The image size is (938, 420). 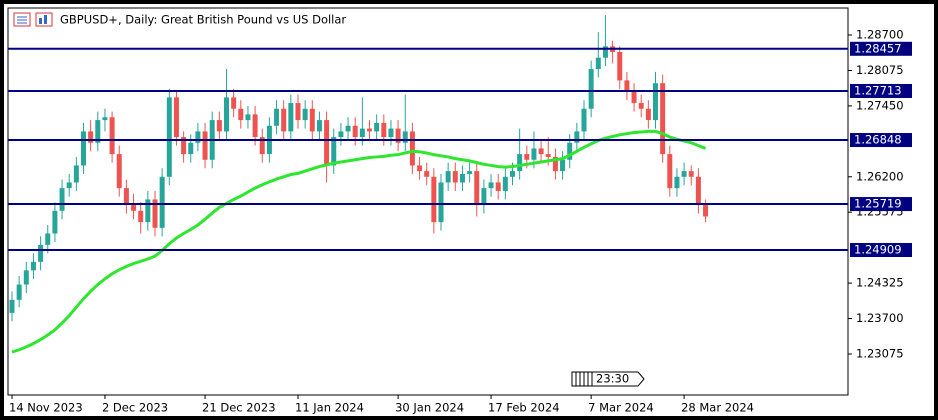 What do you see at coordinates (880, 283) in the screenshot?
I see `y-tick-label: 1.24325` at bounding box center [880, 283].